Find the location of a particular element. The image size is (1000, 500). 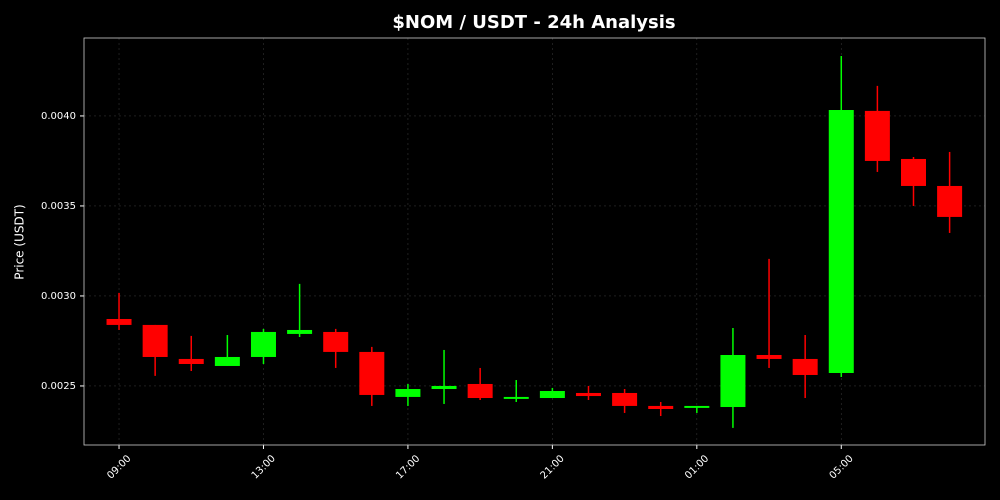

y-tick-label: 0.0040 is located at coordinates (58, 116).